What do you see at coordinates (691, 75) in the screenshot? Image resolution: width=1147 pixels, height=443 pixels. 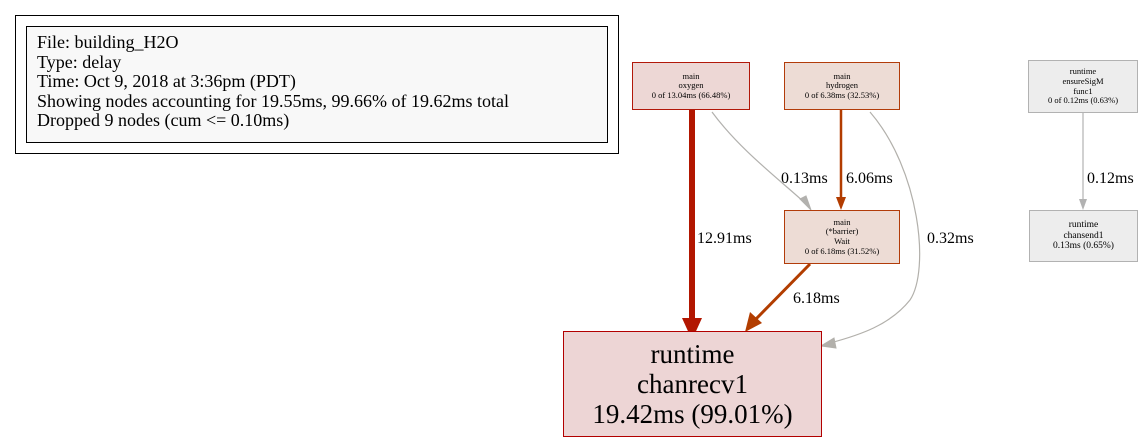 I see `node-main-oxygen-package: main` at bounding box center [691, 75].